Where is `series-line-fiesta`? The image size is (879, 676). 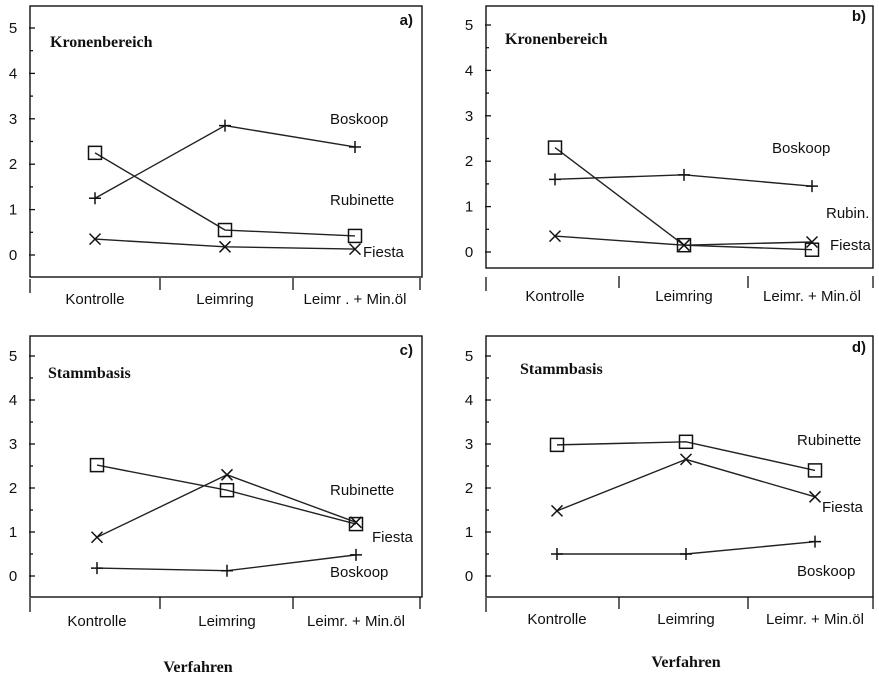 series-line-fiesta is located at coordinates (686, 485).